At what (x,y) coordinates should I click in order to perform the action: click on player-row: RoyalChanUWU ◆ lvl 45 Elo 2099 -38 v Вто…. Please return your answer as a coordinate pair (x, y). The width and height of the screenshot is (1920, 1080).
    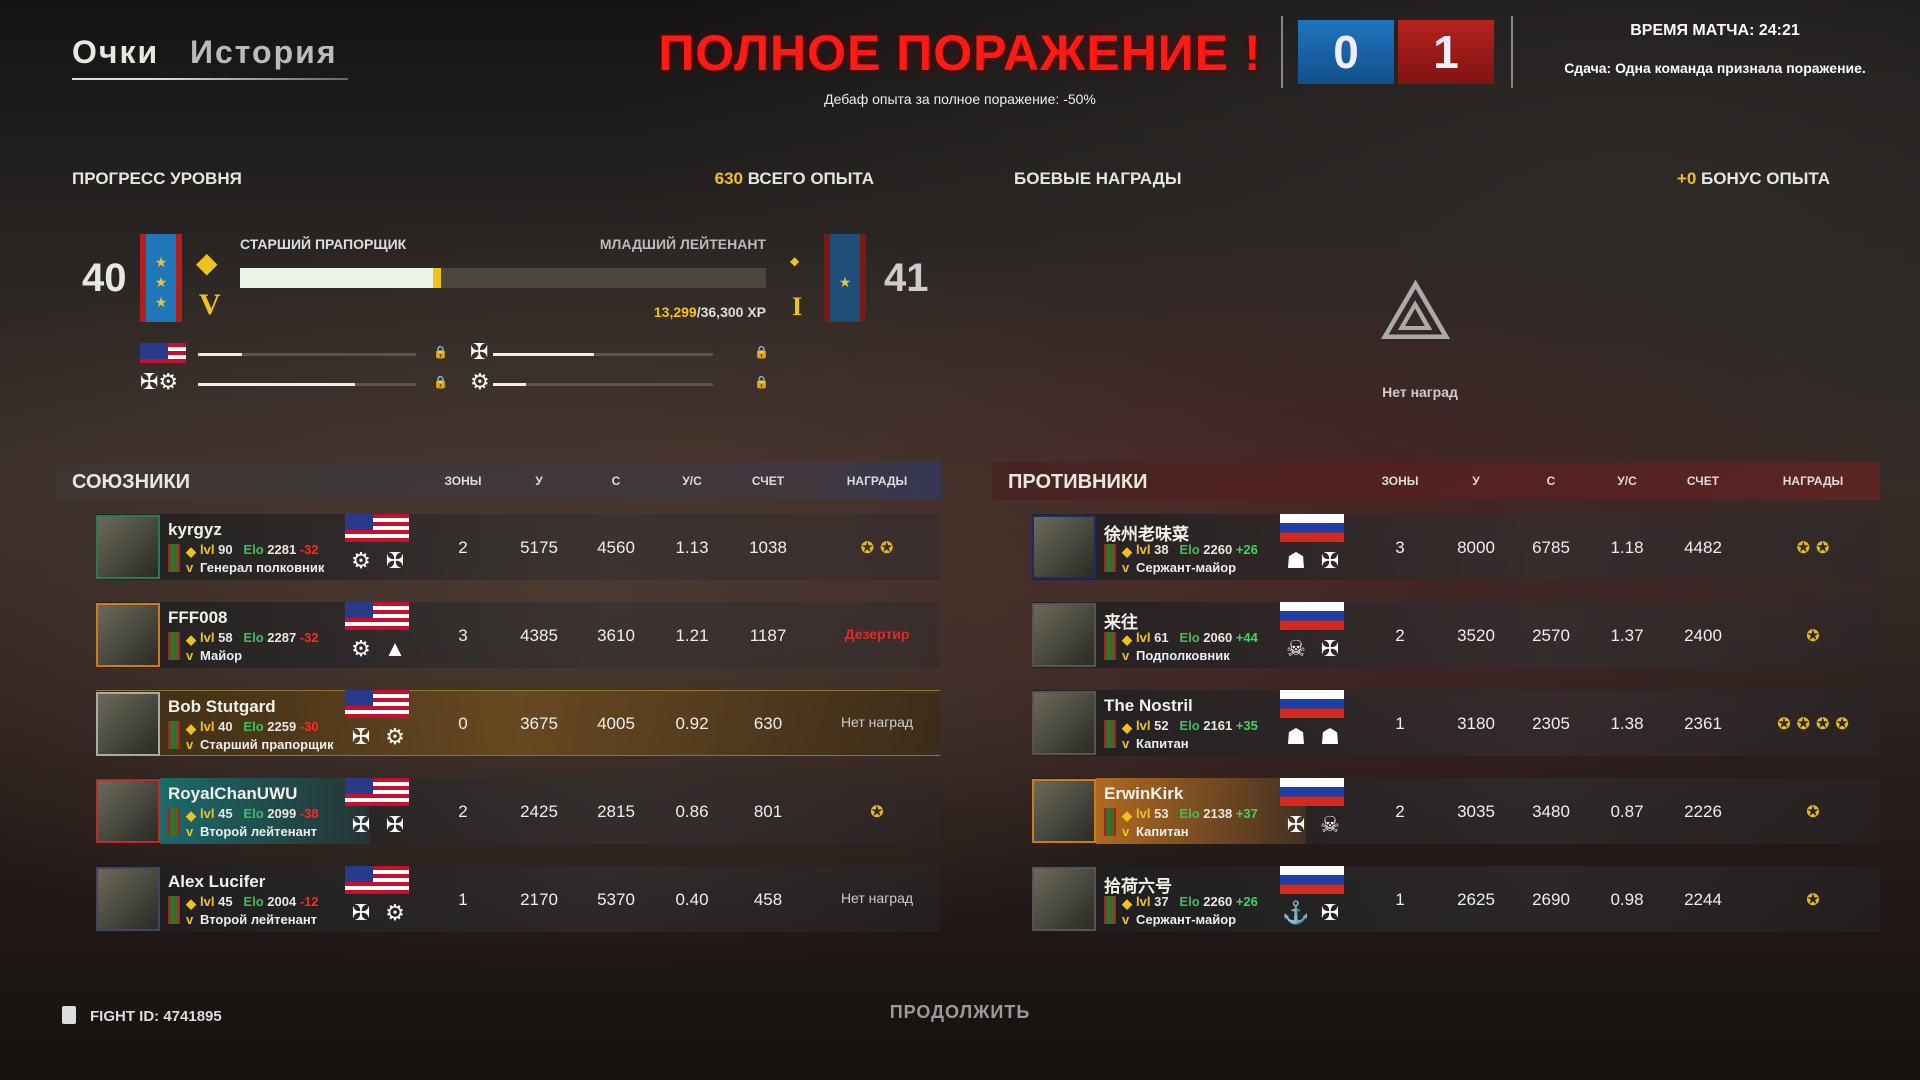
    Looking at the image, I should click on (518, 811).